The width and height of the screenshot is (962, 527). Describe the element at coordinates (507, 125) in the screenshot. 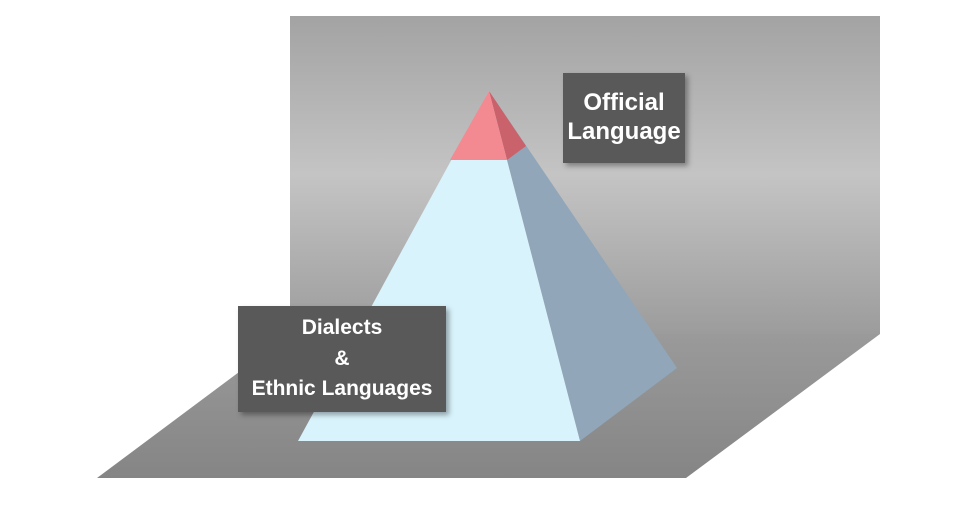

I see `pyramid-apex-side` at that location.